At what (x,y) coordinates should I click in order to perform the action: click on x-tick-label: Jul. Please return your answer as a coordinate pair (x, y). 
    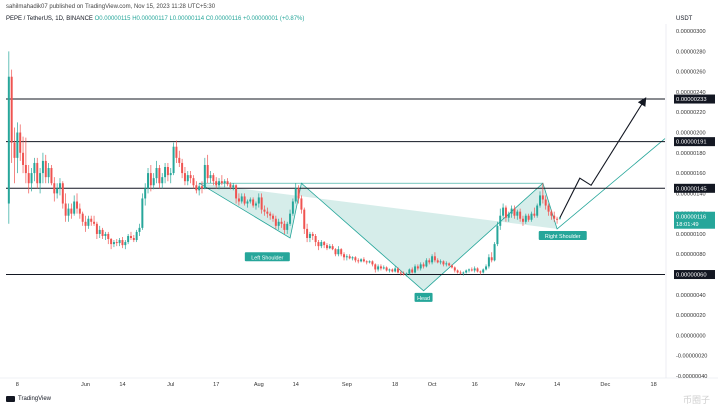
    Looking at the image, I should click on (170, 385).